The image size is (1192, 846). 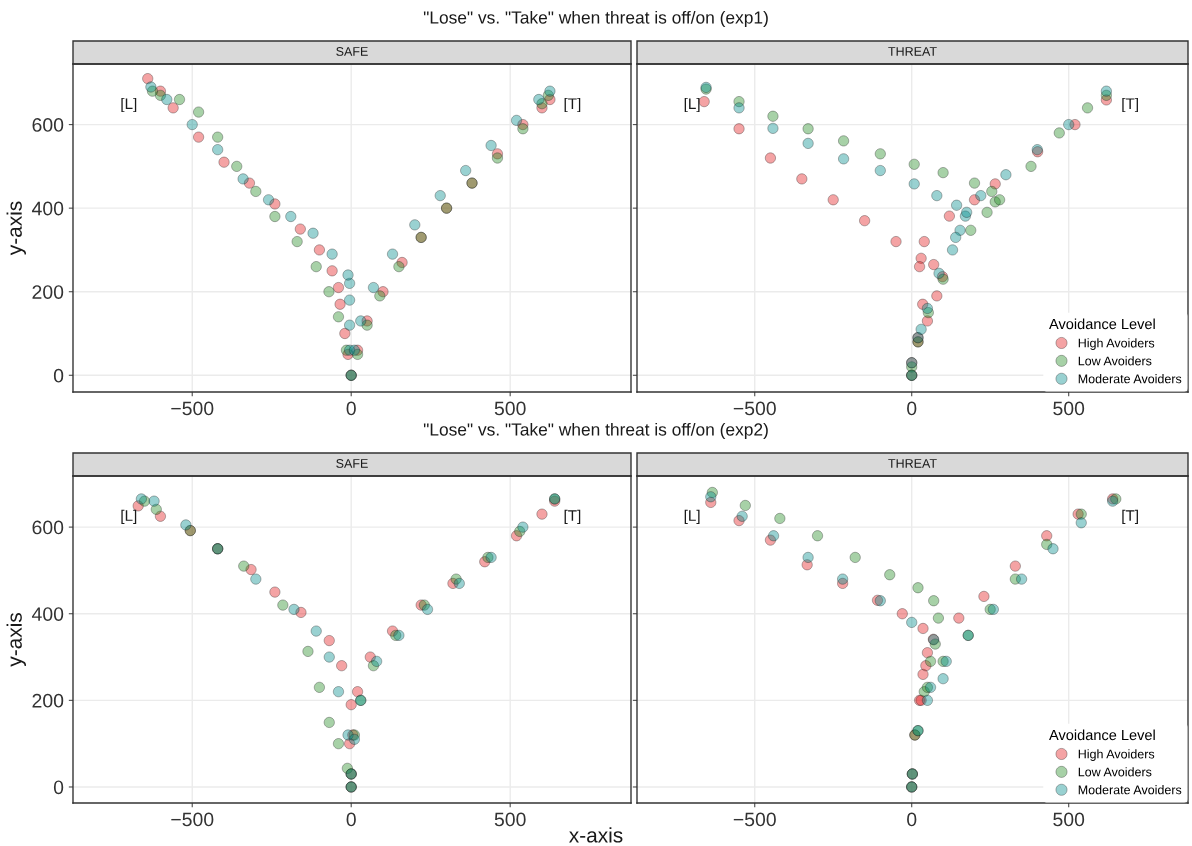 I want to click on chart-title: "Lose" vs. "Take" when threat is off/on (exp2), so click(x=595, y=431).